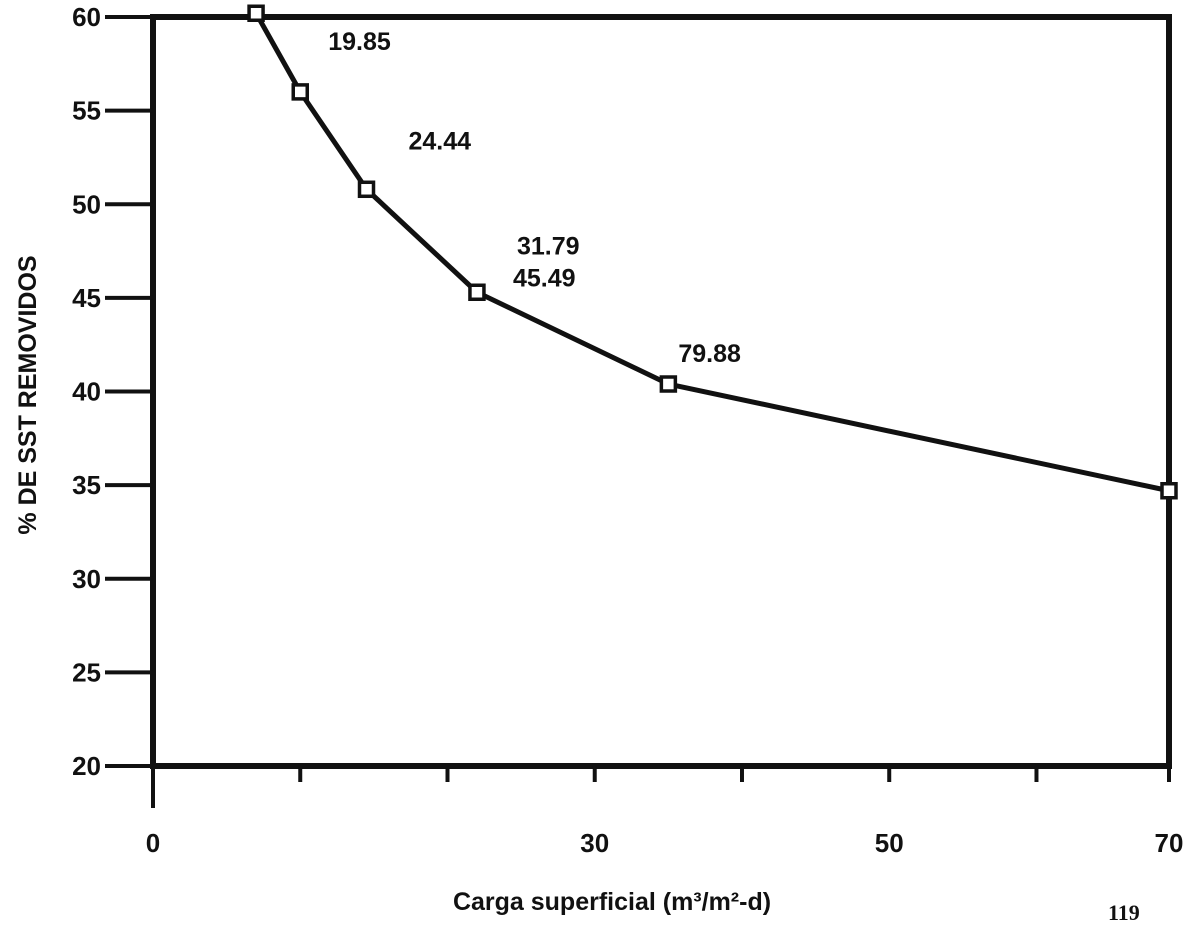  What do you see at coordinates (86, 672) in the screenshot?
I see `y-tick-label: 25` at bounding box center [86, 672].